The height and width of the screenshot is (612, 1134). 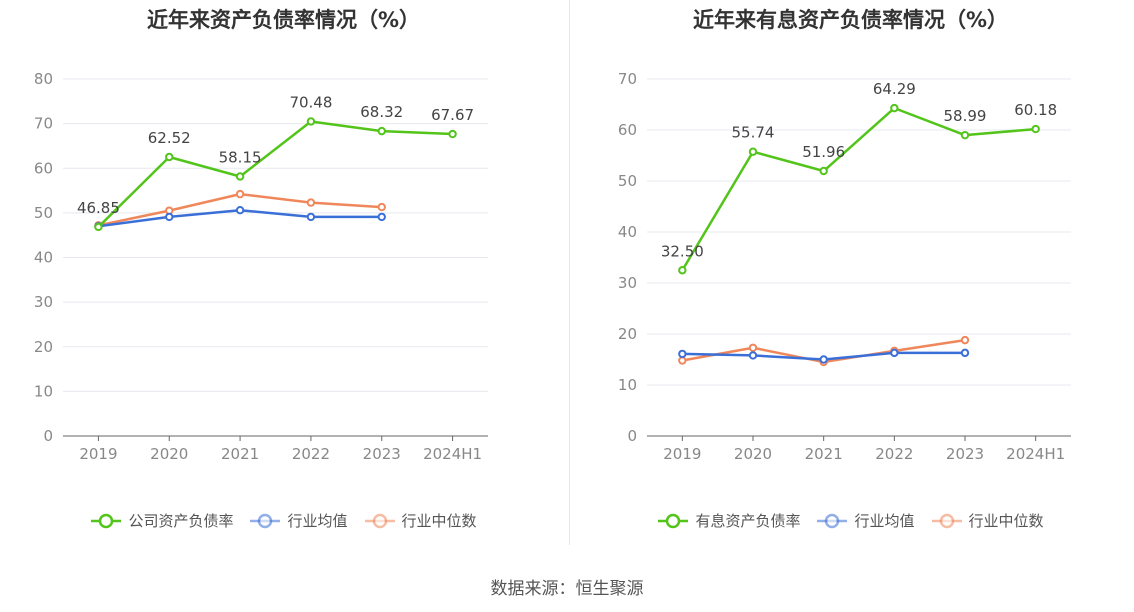 I want to click on data-label: 62.52, so click(x=169, y=138).